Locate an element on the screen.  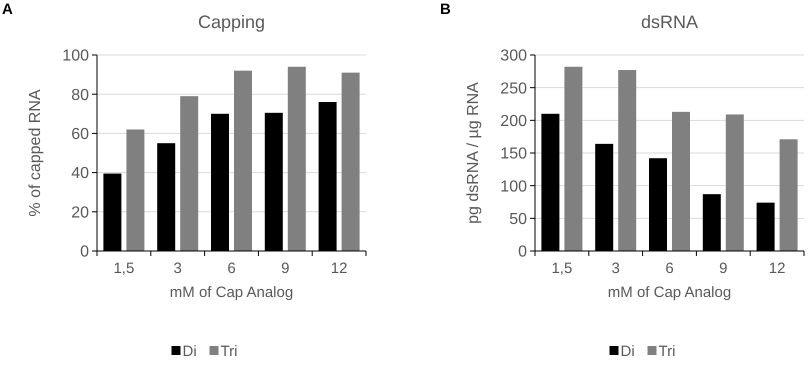
y-tick-label: 80 is located at coordinates (80, 95).